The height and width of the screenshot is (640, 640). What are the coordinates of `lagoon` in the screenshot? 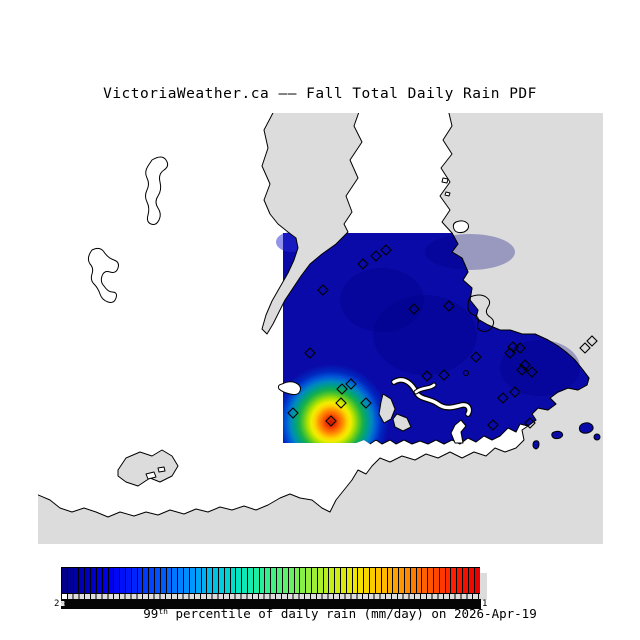 It's located at (387, 408).